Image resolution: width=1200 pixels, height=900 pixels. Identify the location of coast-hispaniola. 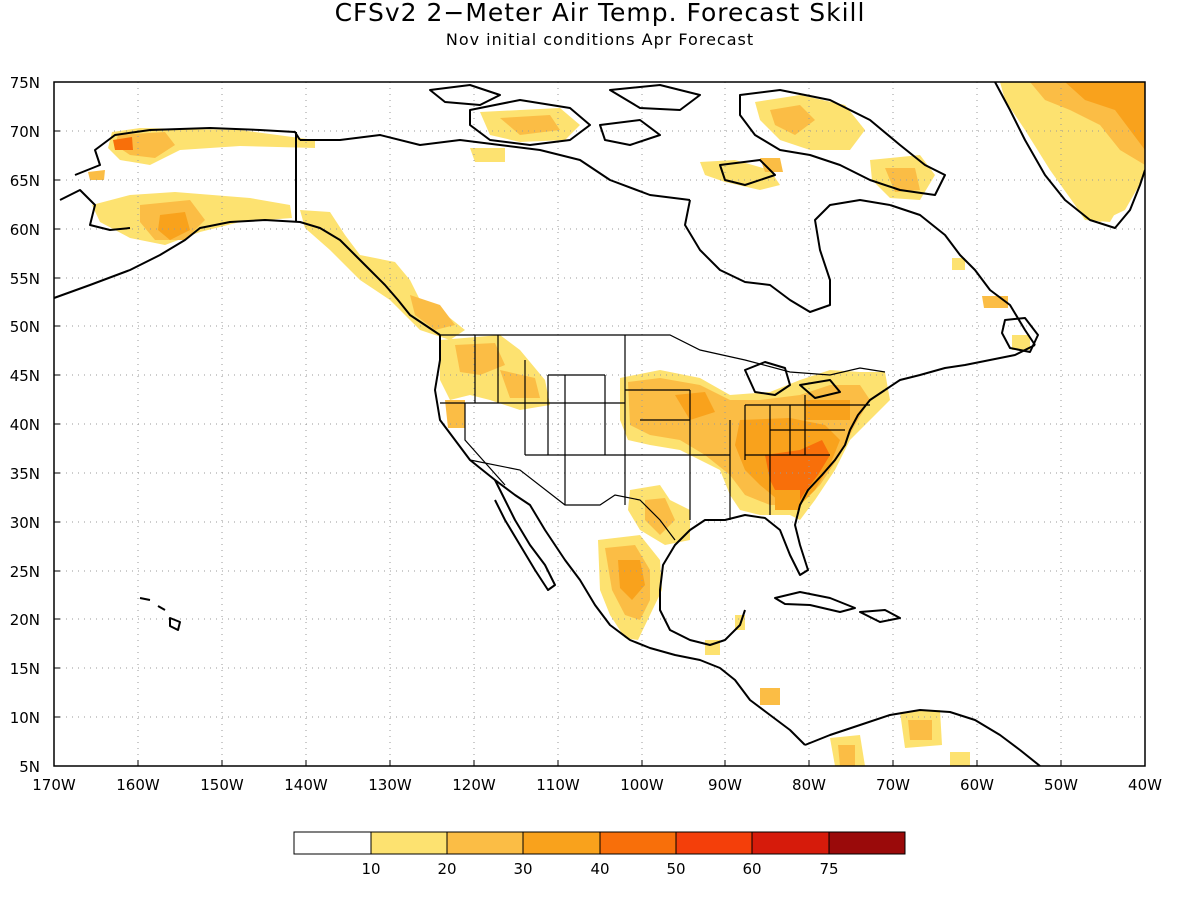
(880, 616).